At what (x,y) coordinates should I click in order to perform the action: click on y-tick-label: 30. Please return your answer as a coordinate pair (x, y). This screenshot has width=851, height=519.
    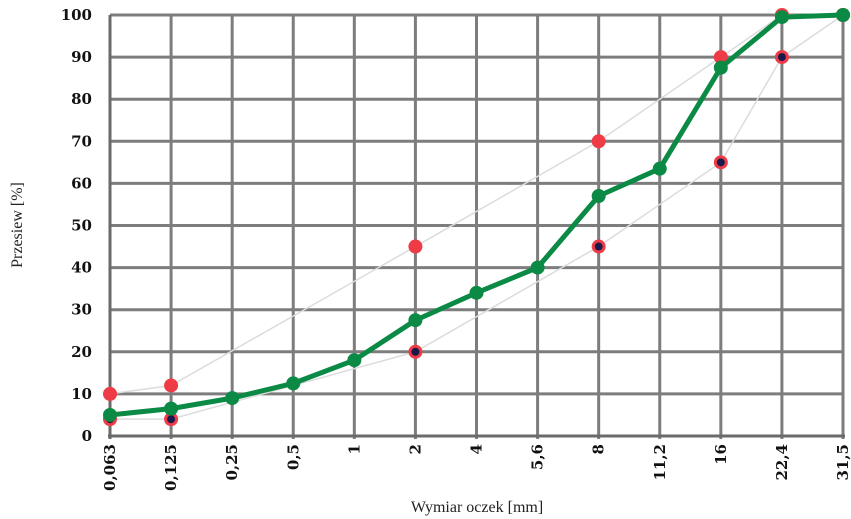
    Looking at the image, I should click on (81, 310).